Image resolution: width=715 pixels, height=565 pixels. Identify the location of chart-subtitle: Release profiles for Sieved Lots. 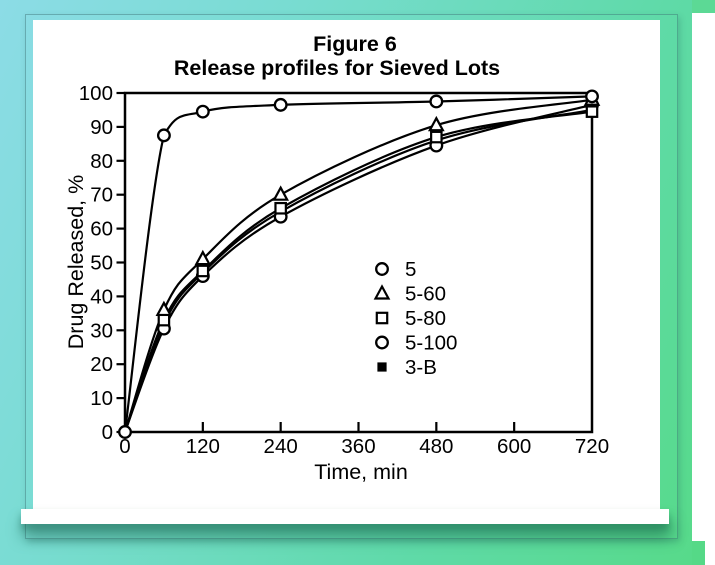
(337, 68).